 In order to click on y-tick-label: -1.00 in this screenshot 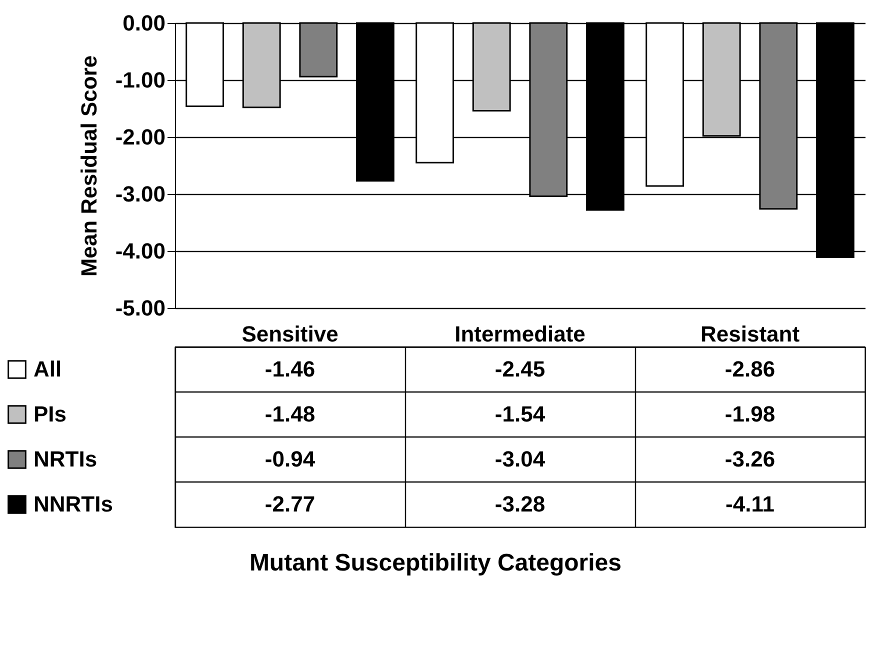, I will do `click(140, 80)`.